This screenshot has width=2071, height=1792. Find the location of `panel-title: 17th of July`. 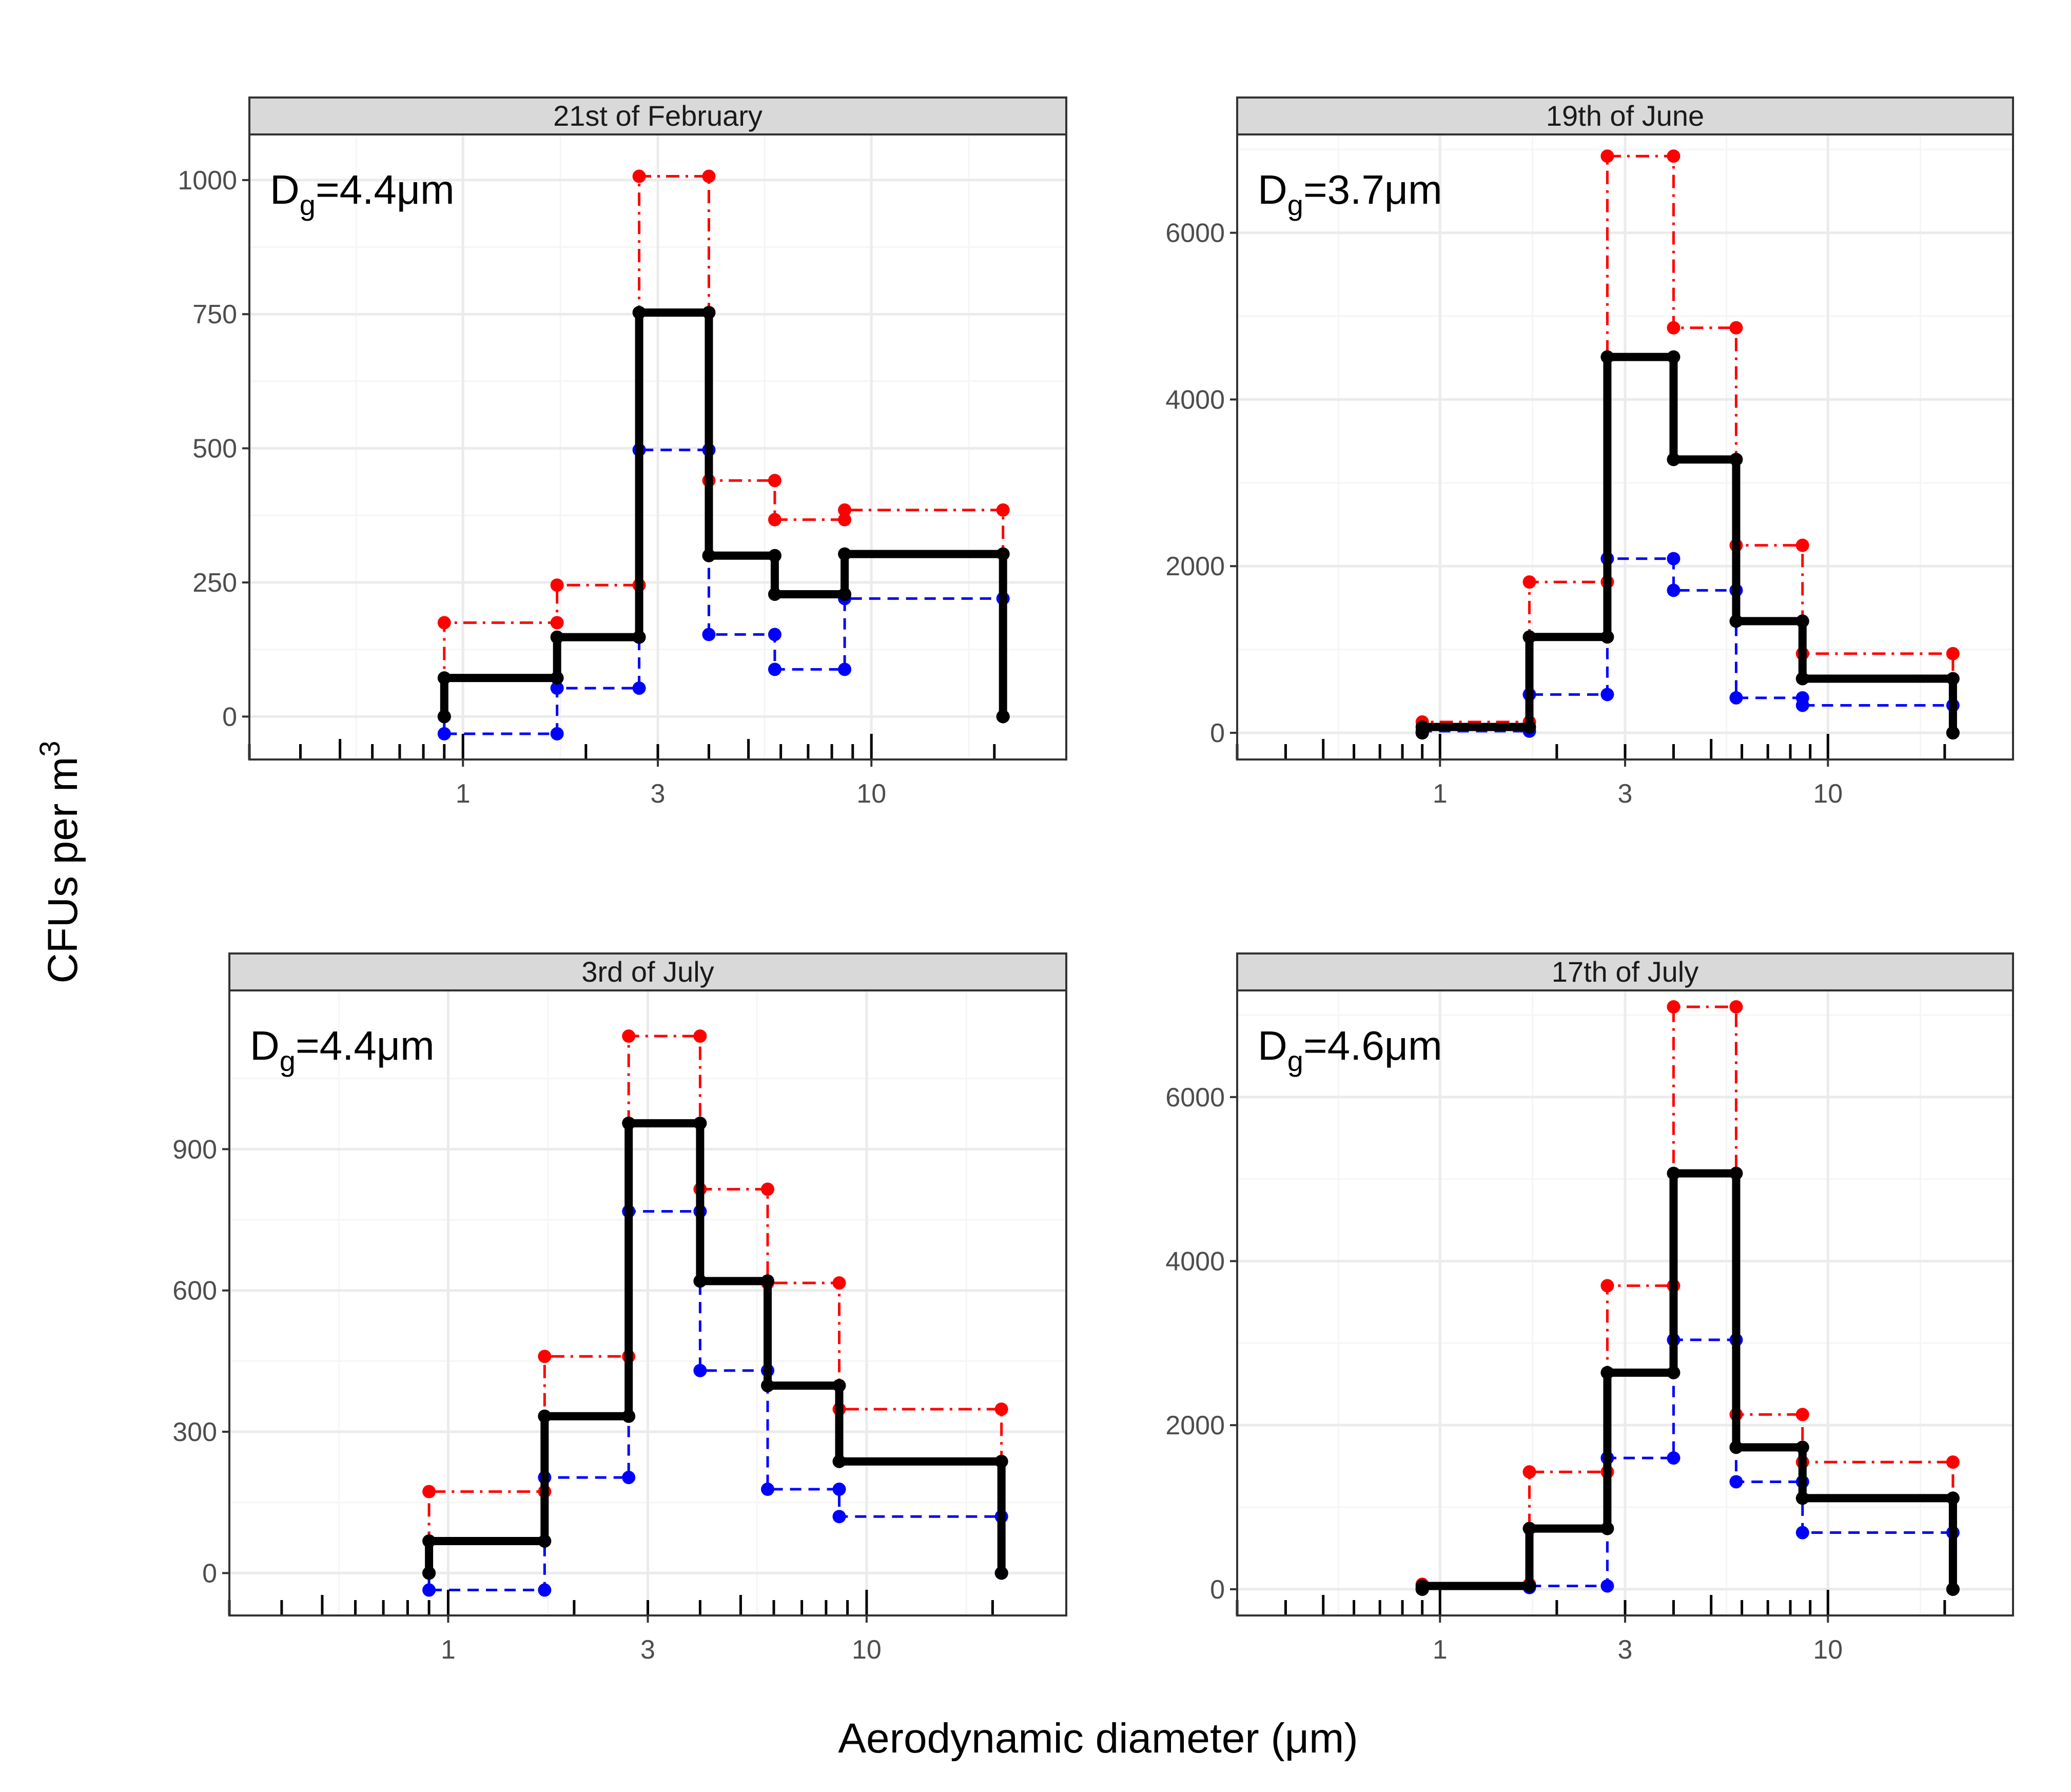

panel-title: 17th of July is located at coordinates (1625, 972).